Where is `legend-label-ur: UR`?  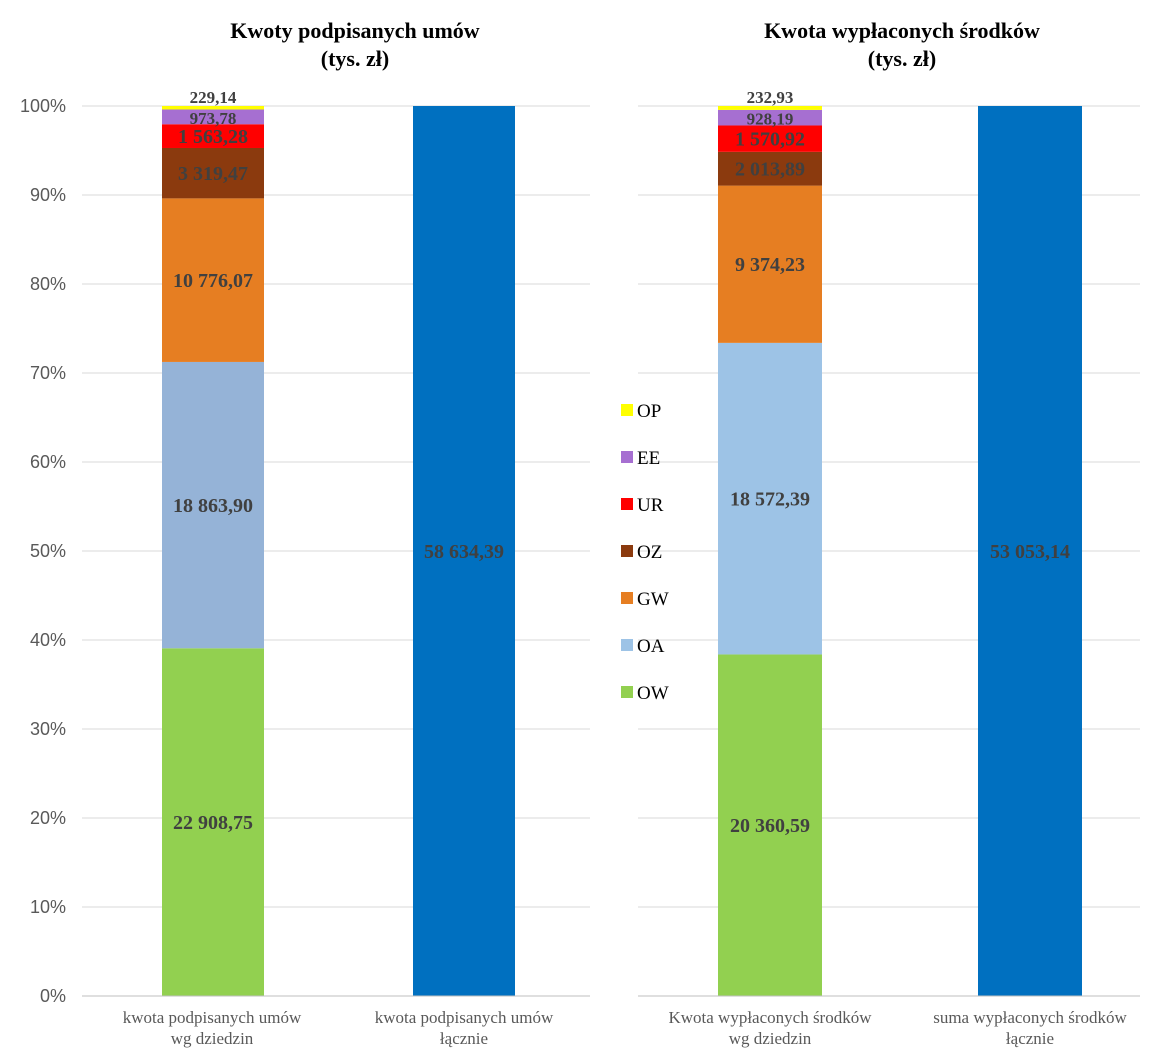
legend-label-ur: UR is located at coordinates (650, 505).